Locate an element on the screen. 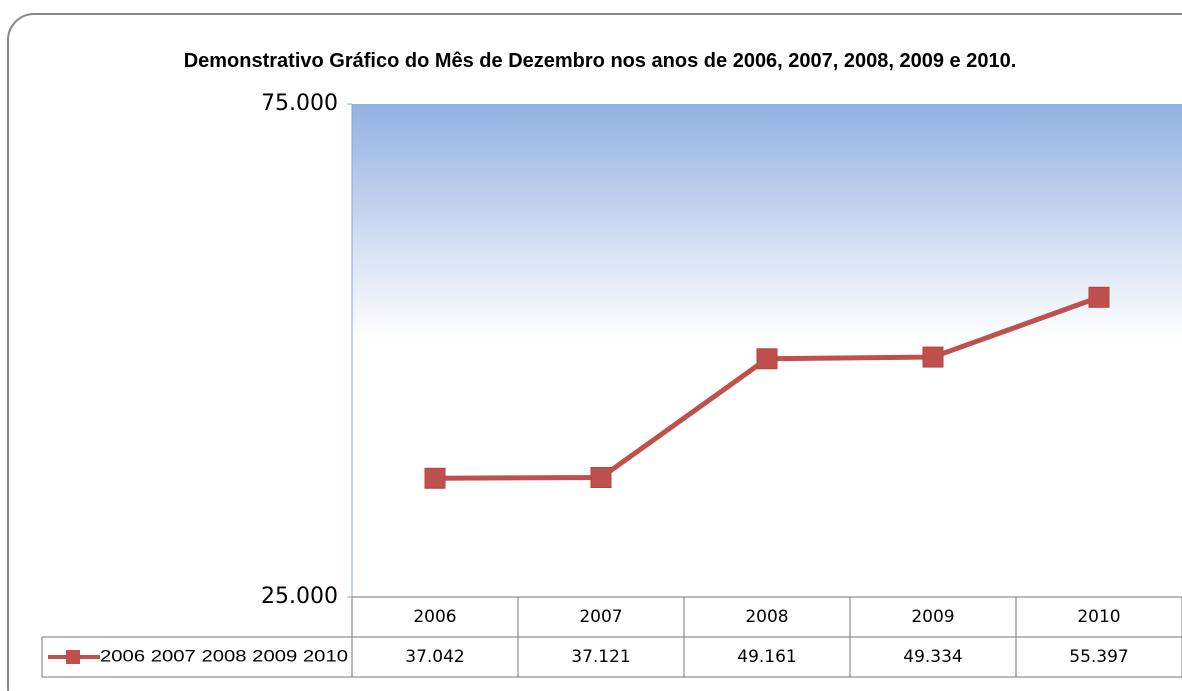 Image resolution: width=1182 pixels, height=691 pixels. x-tick-label: 2007 is located at coordinates (600, 617).